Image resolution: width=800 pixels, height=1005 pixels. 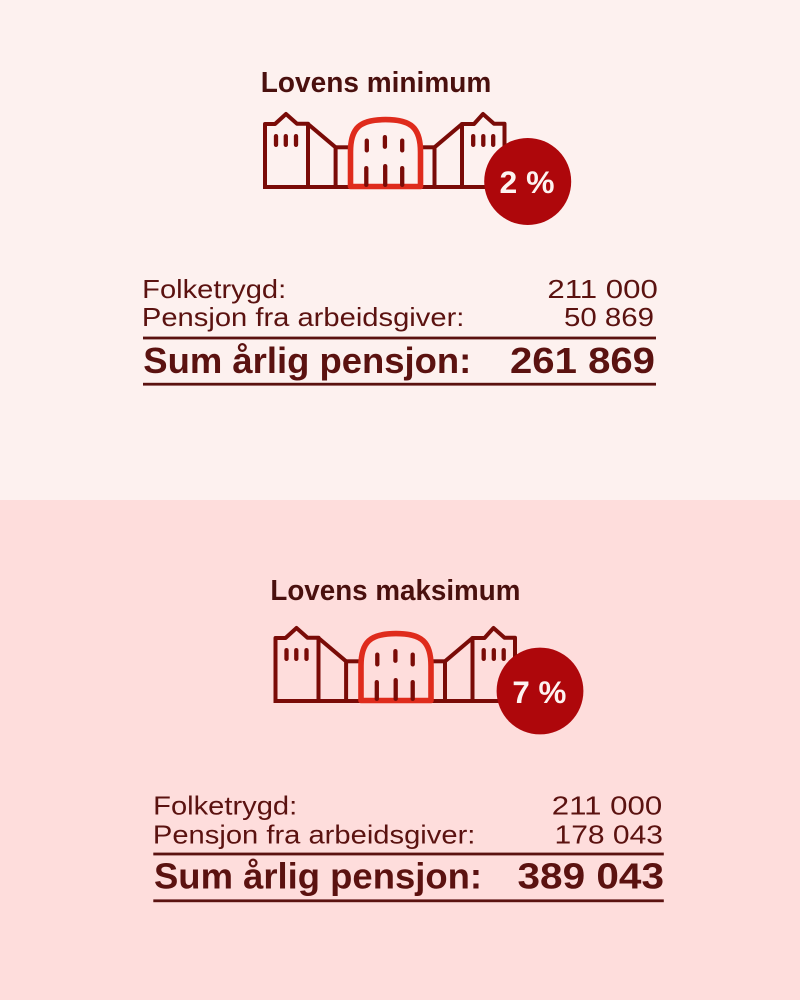 What do you see at coordinates (527, 182) in the screenshot?
I see `svg-text: 2 %` at bounding box center [527, 182].